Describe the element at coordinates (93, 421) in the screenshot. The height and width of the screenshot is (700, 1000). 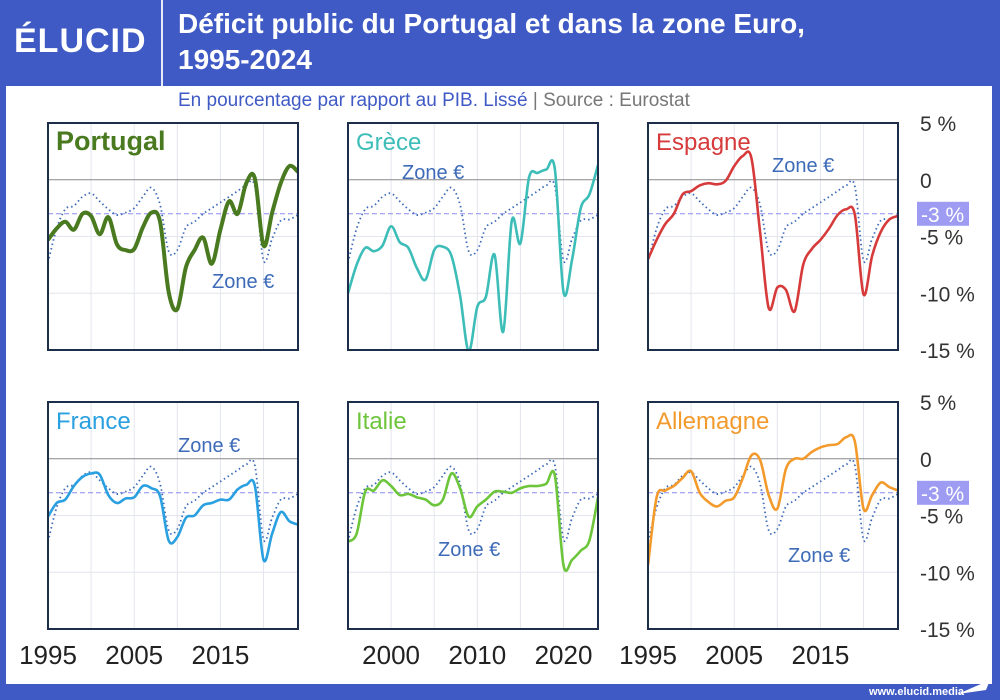
I see `panel-title: France` at that location.